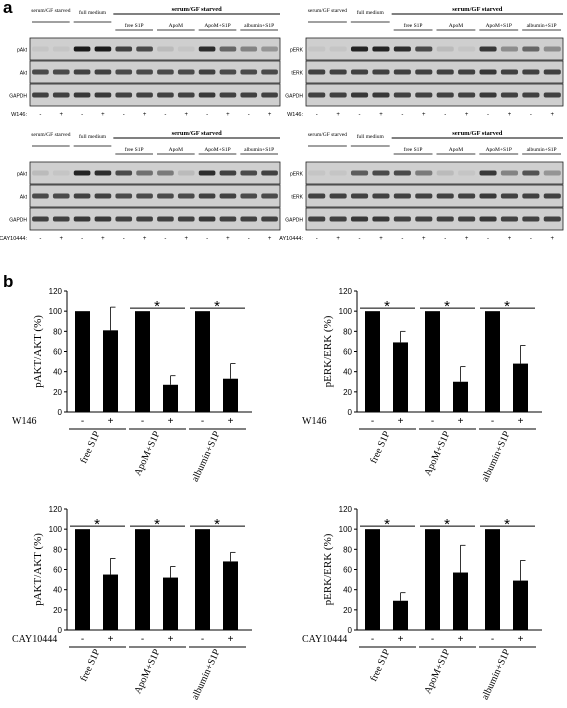 This screenshot has width=567, height=708. What do you see at coordinates (176, 150) in the screenshot?
I see `blot-treatment-label: ApoM` at bounding box center [176, 150].